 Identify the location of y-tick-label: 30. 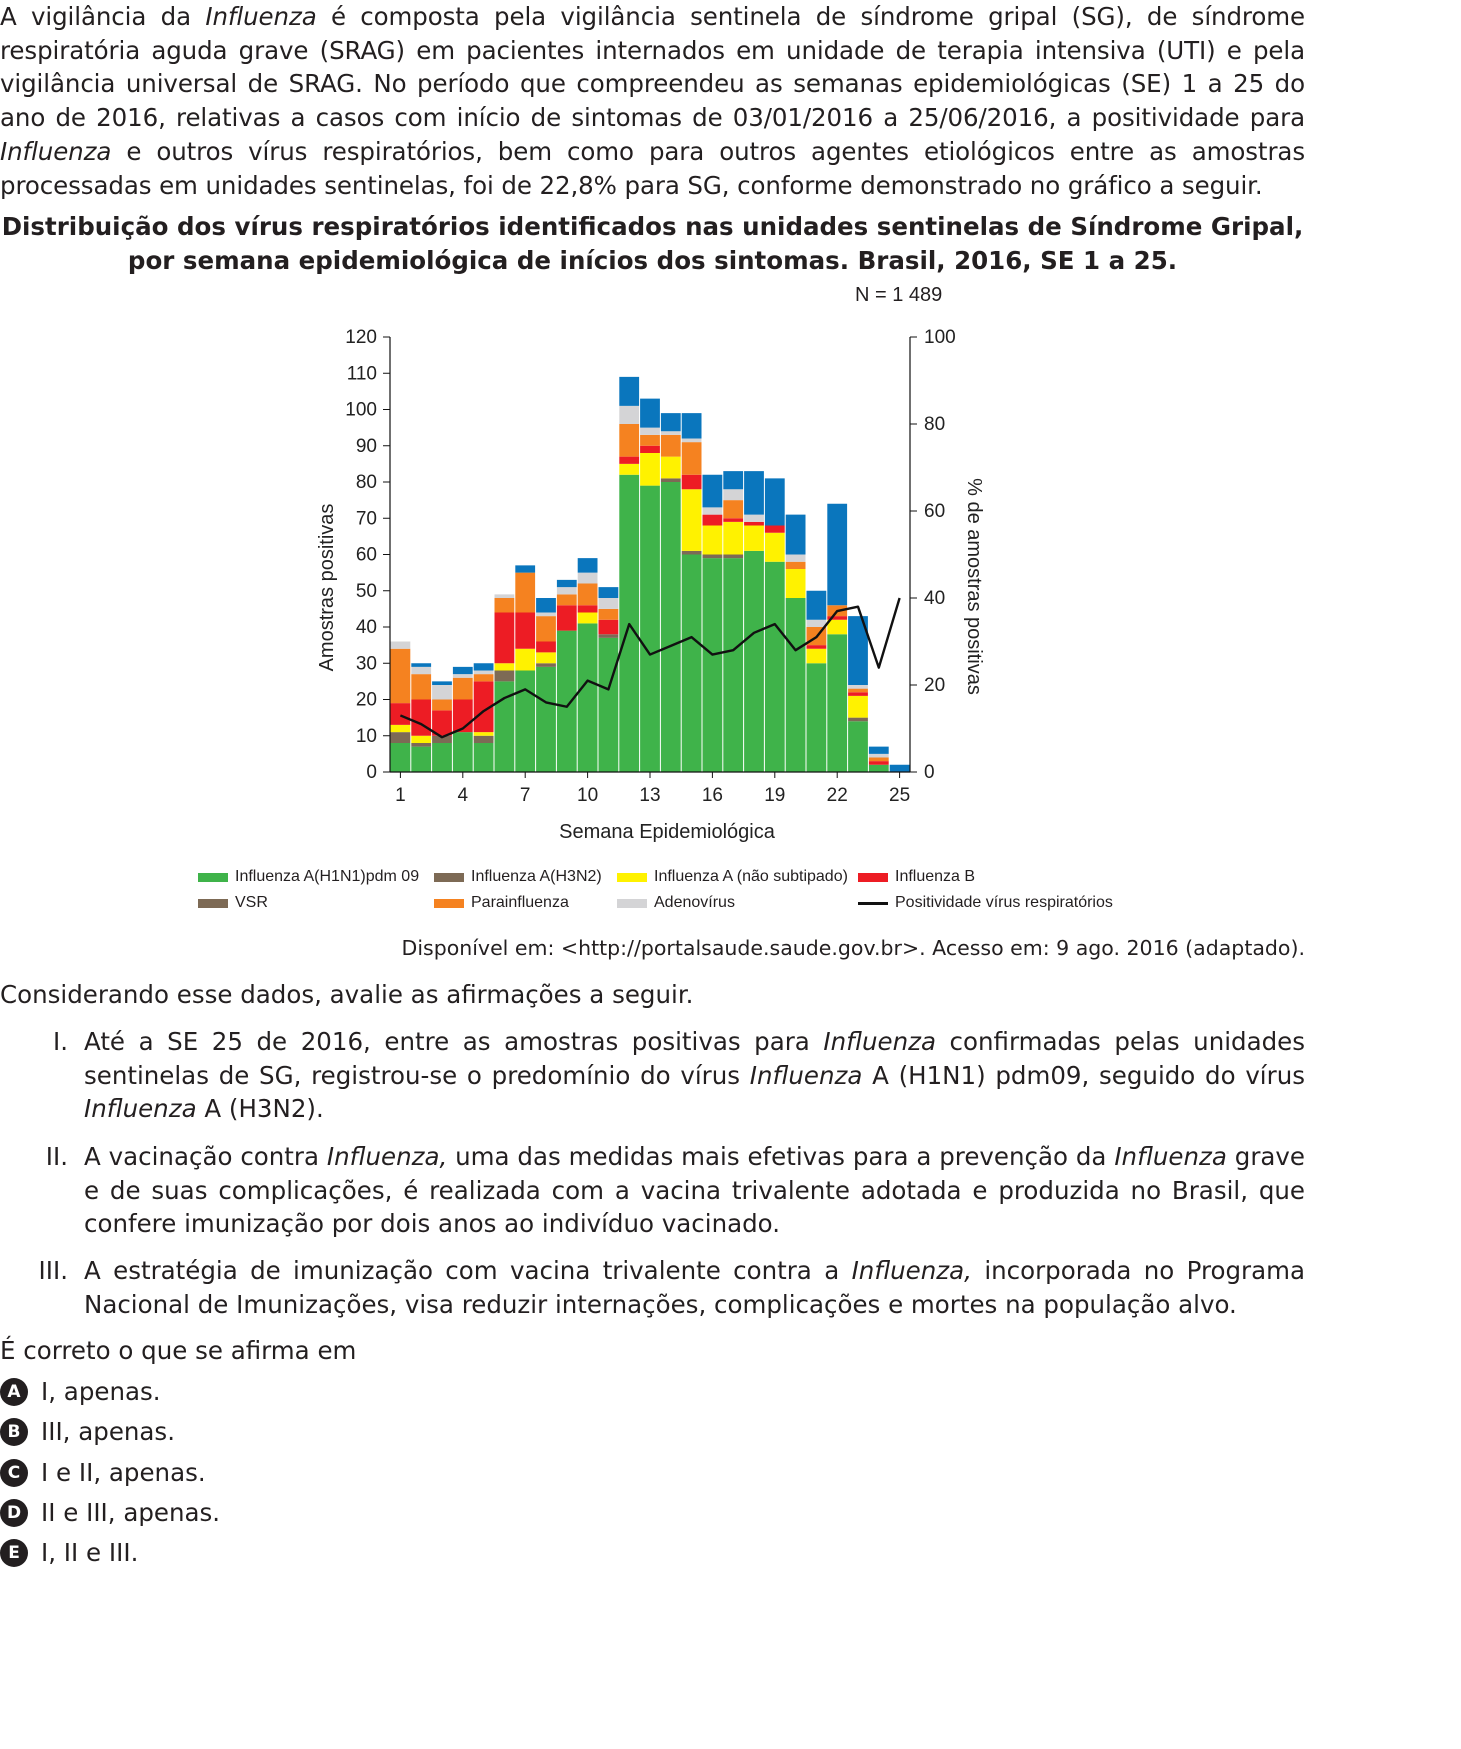
(366, 663).